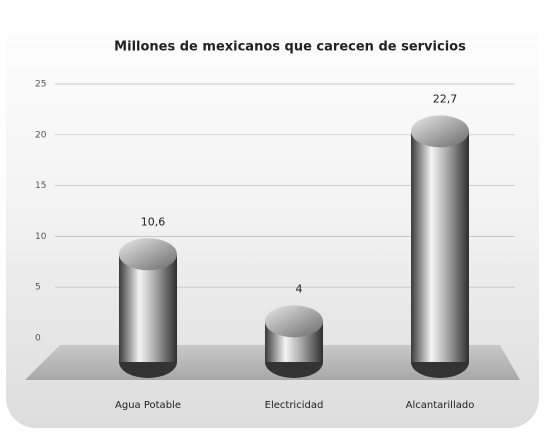 The image size is (545, 436). What do you see at coordinates (41, 135) in the screenshot?
I see `y-tick-label: 20` at bounding box center [41, 135].